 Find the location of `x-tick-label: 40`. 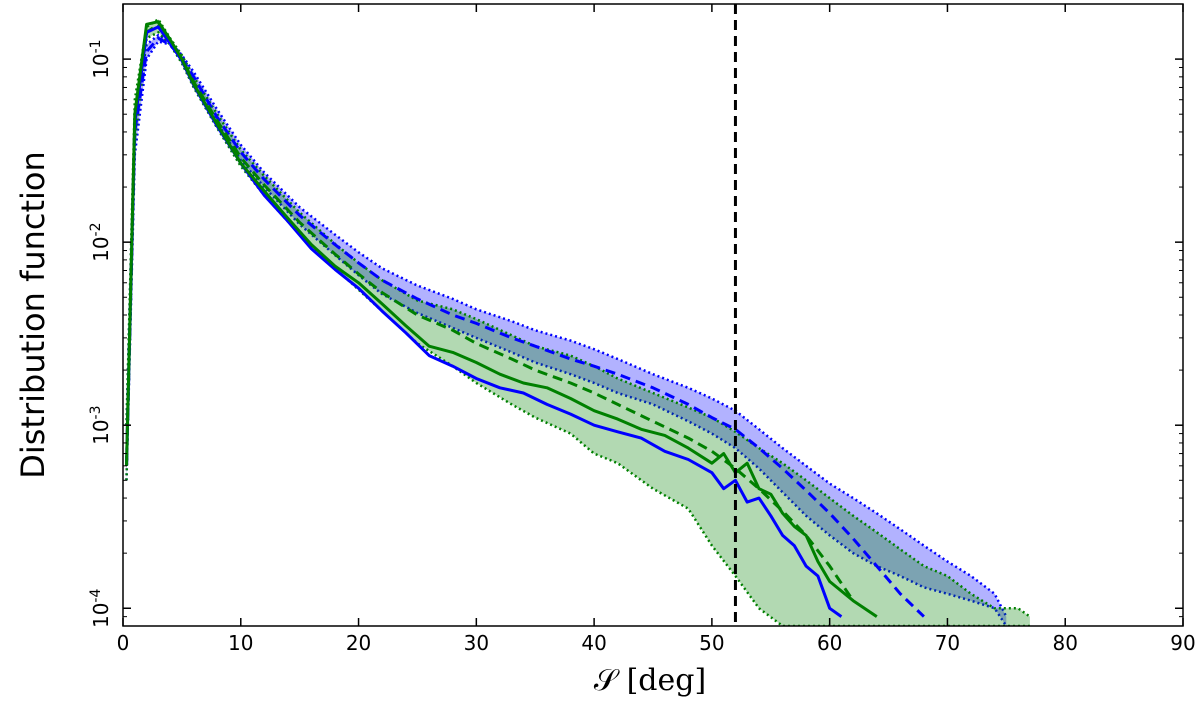

x-tick-label: 40 is located at coordinates (593, 643).